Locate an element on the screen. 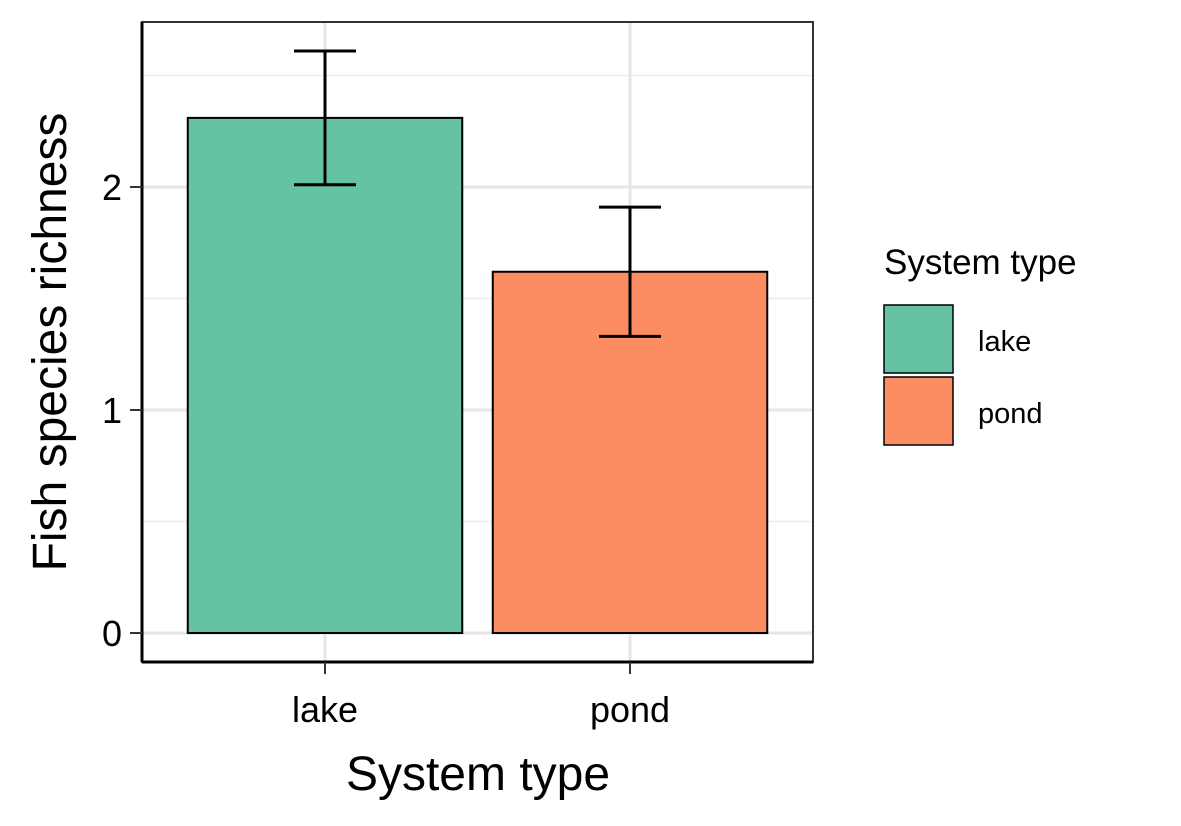  legend: System type lake pond is located at coordinates (980, 344).